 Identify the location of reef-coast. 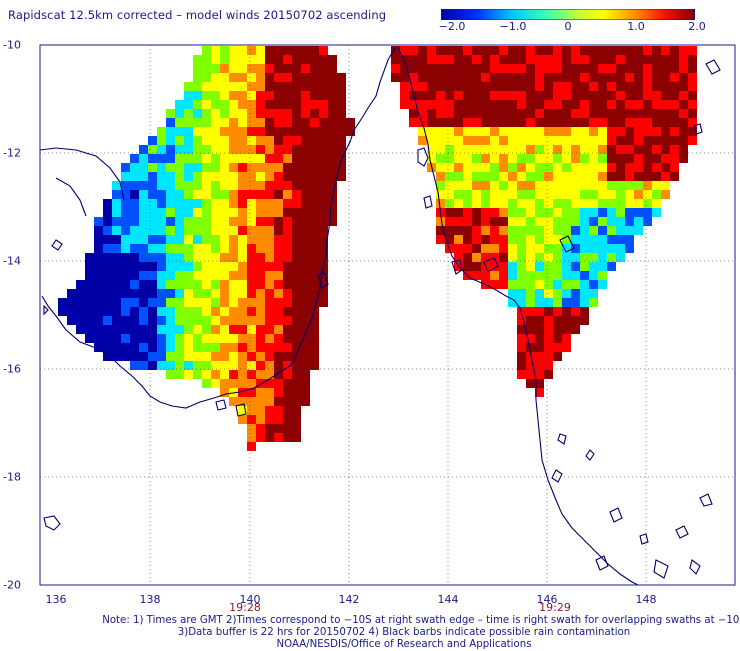
(590, 455).